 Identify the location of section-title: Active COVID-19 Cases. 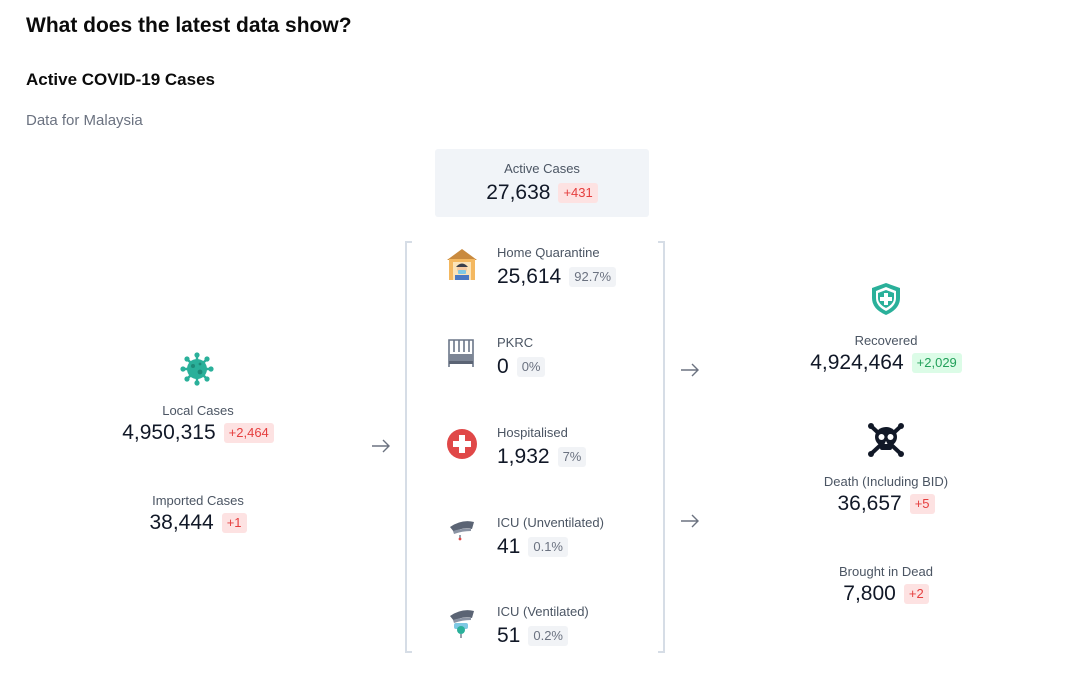
(120, 79).